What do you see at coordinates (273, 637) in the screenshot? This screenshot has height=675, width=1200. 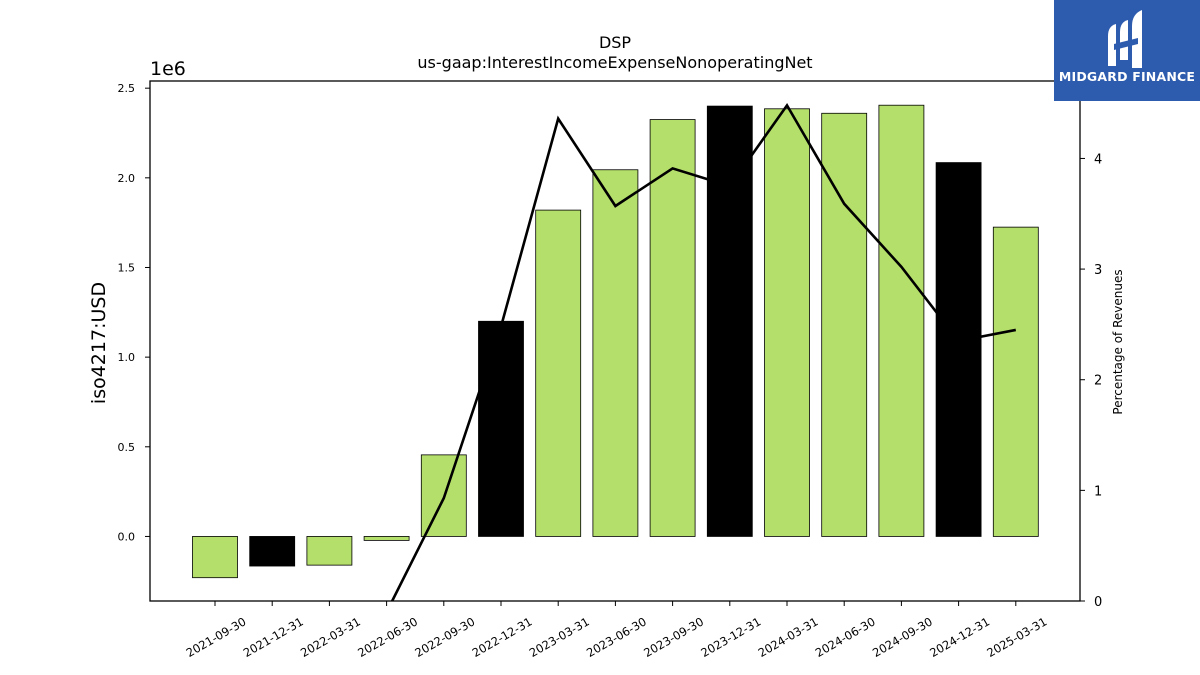 I see `x-tick-label: 2021-12-31` at bounding box center [273, 637].